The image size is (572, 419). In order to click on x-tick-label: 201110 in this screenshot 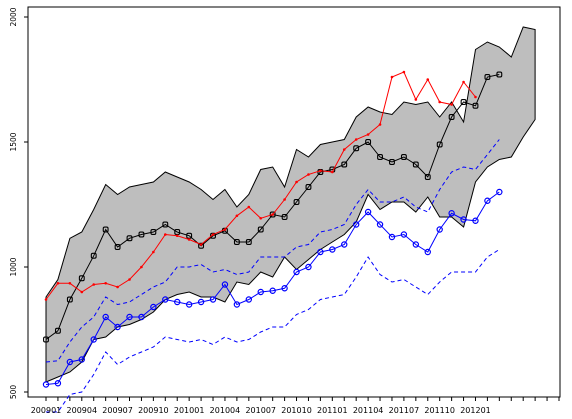, I will do `click(439, 410)`.